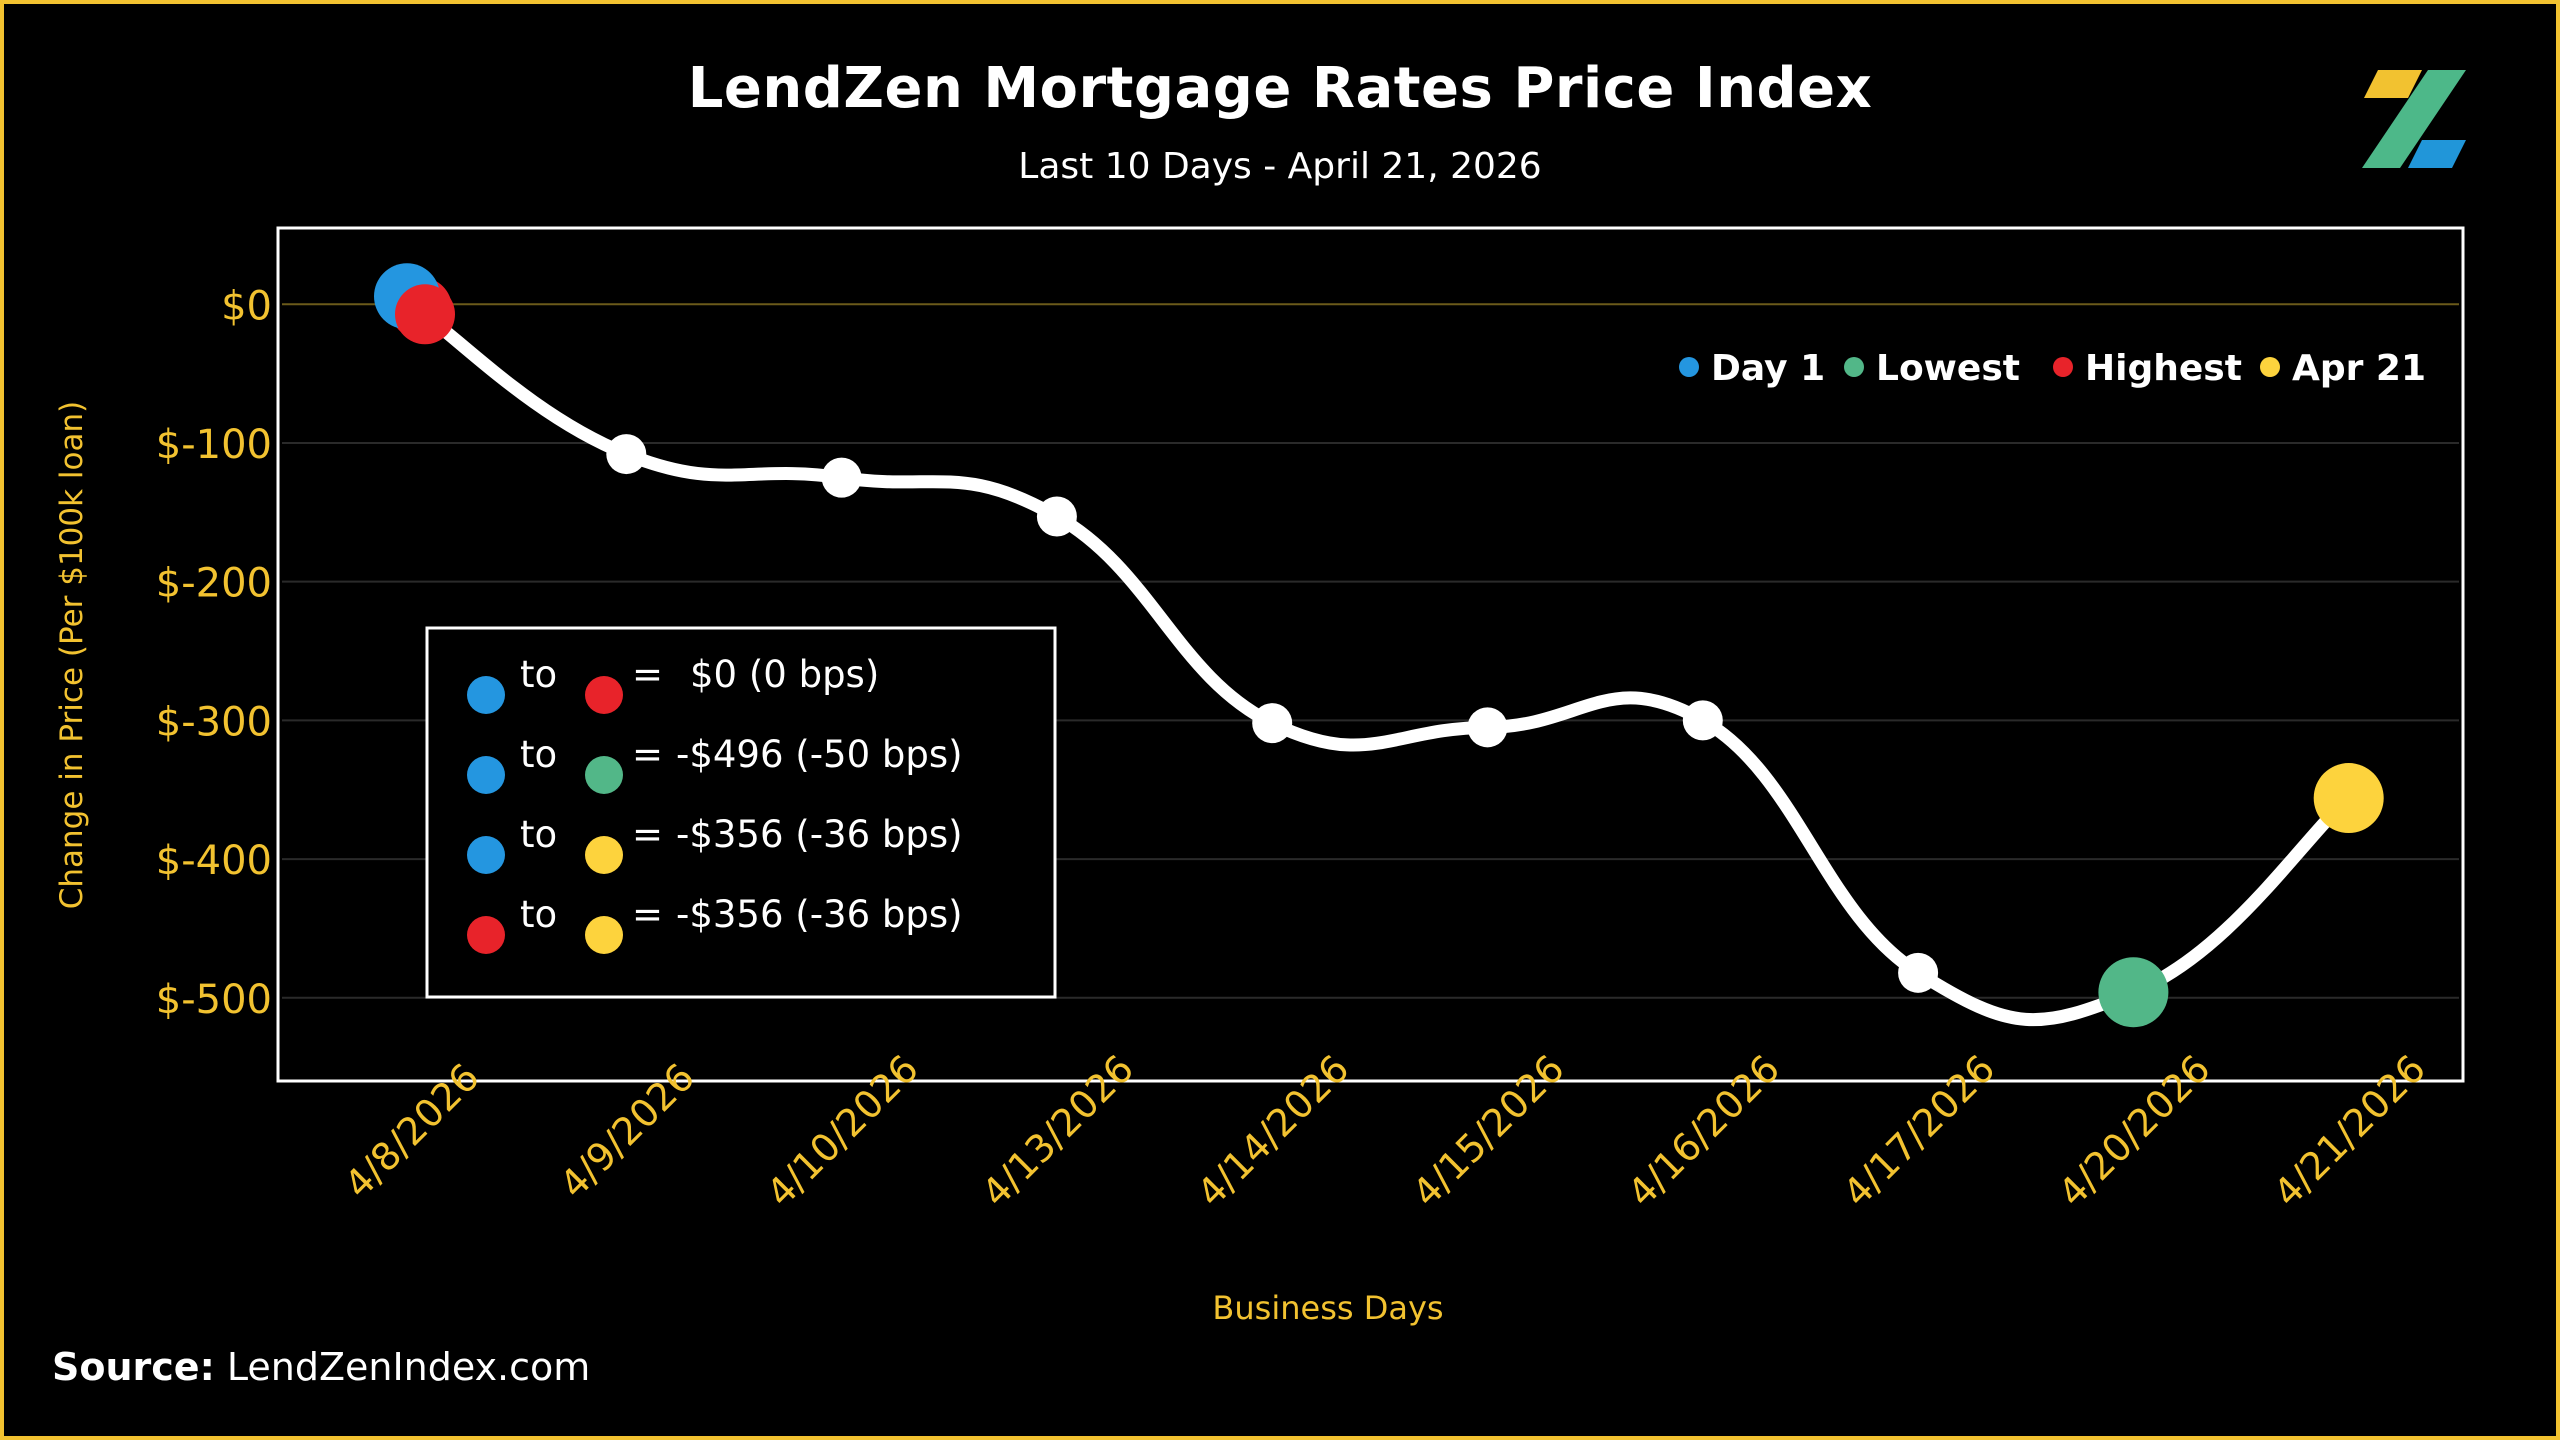 This screenshot has width=2560, height=1440. What do you see at coordinates (1273, 1130) in the screenshot?
I see `x-tick-label: 4/14/2026` at bounding box center [1273, 1130].